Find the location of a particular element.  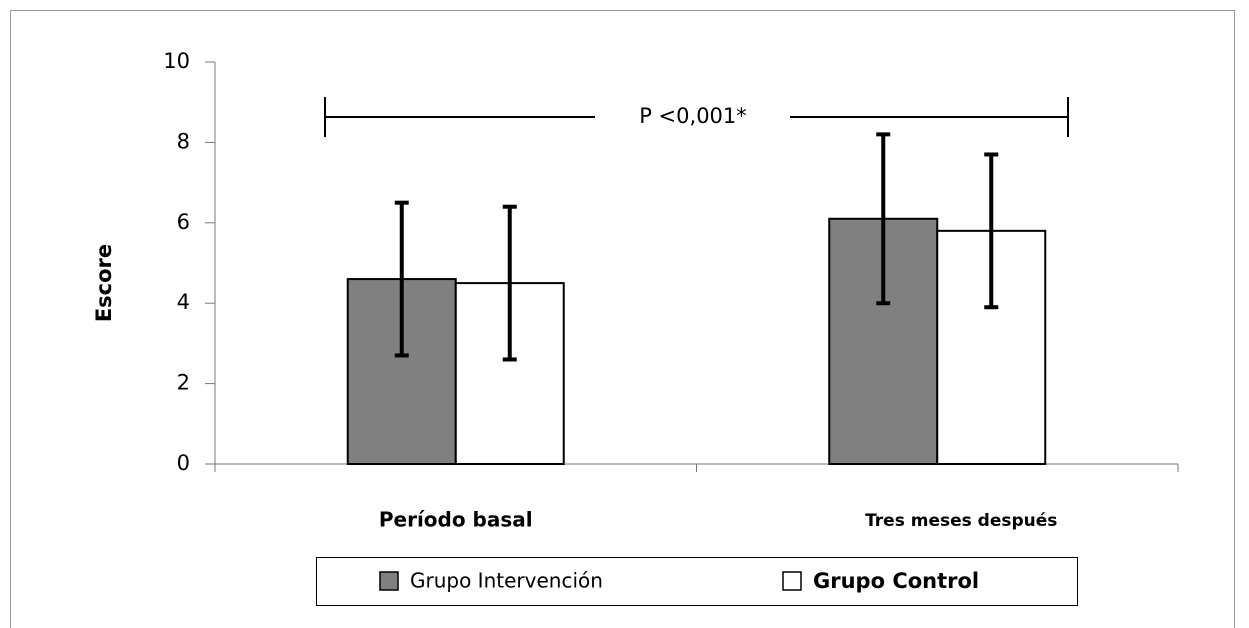

y-tick-label: 6 is located at coordinates (183, 222).